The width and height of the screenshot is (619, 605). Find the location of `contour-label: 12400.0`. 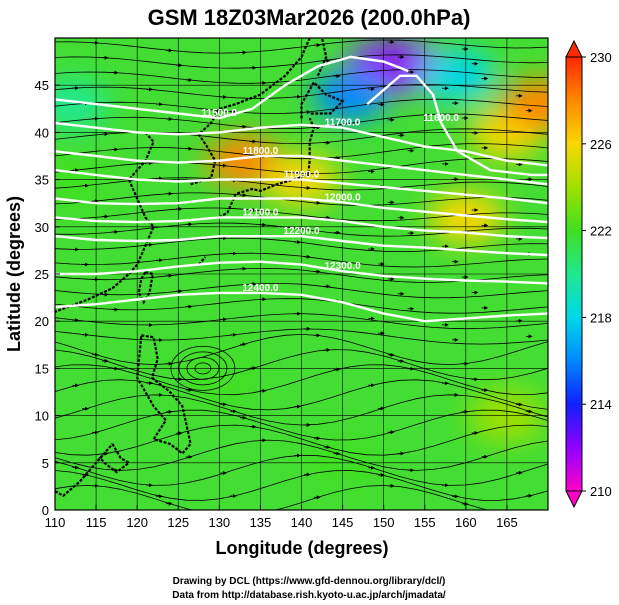

contour-label: 12400.0 is located at coordinates (260, 288).